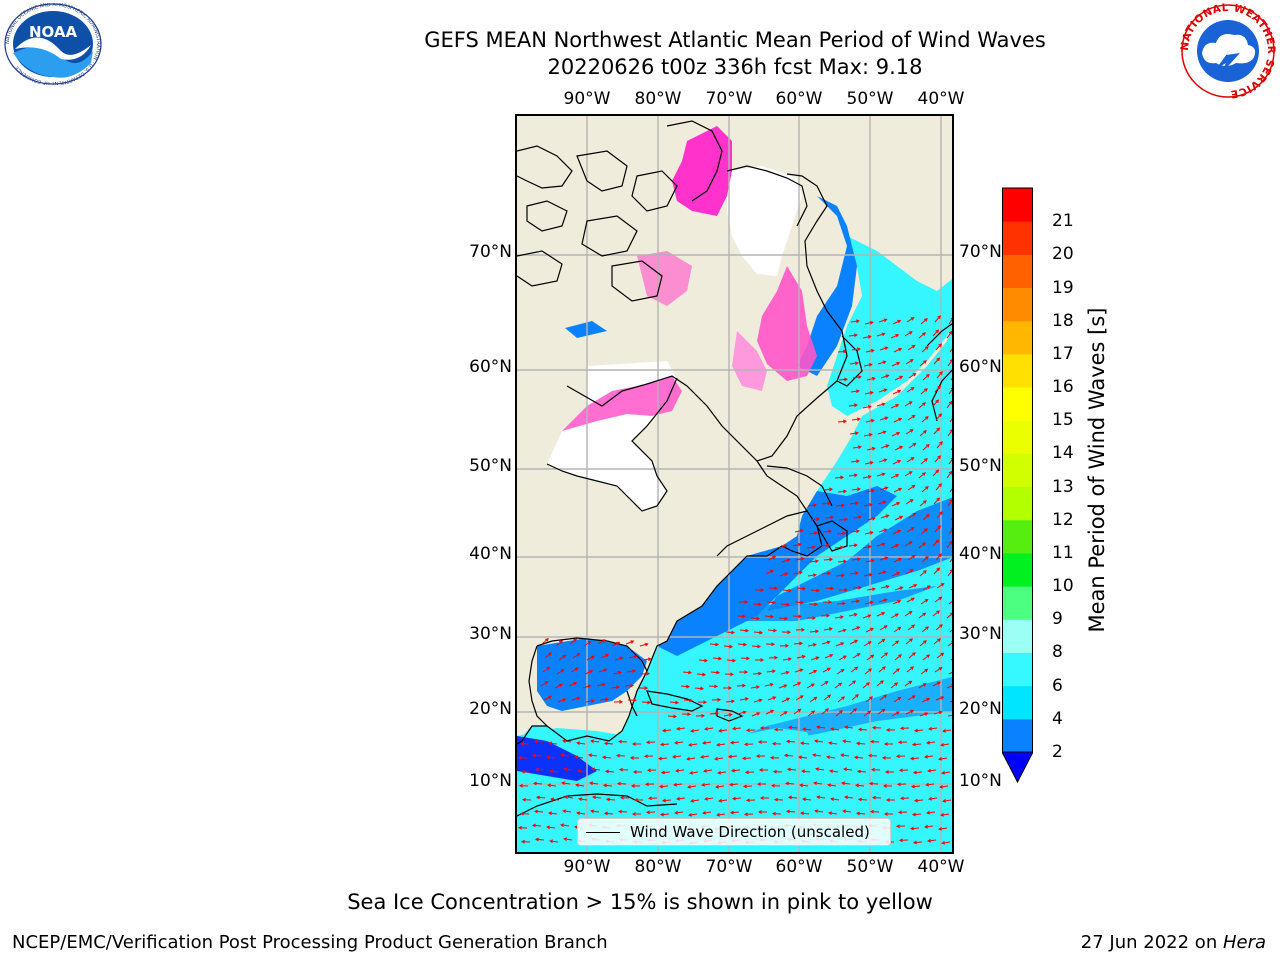 Image resolution: width=1280 pixels, height=960 pixels. What do you see at coordinates (490, 554) in the screenshot?
I see `lat-label-left: 40°N` at bounding box center [490, 554].